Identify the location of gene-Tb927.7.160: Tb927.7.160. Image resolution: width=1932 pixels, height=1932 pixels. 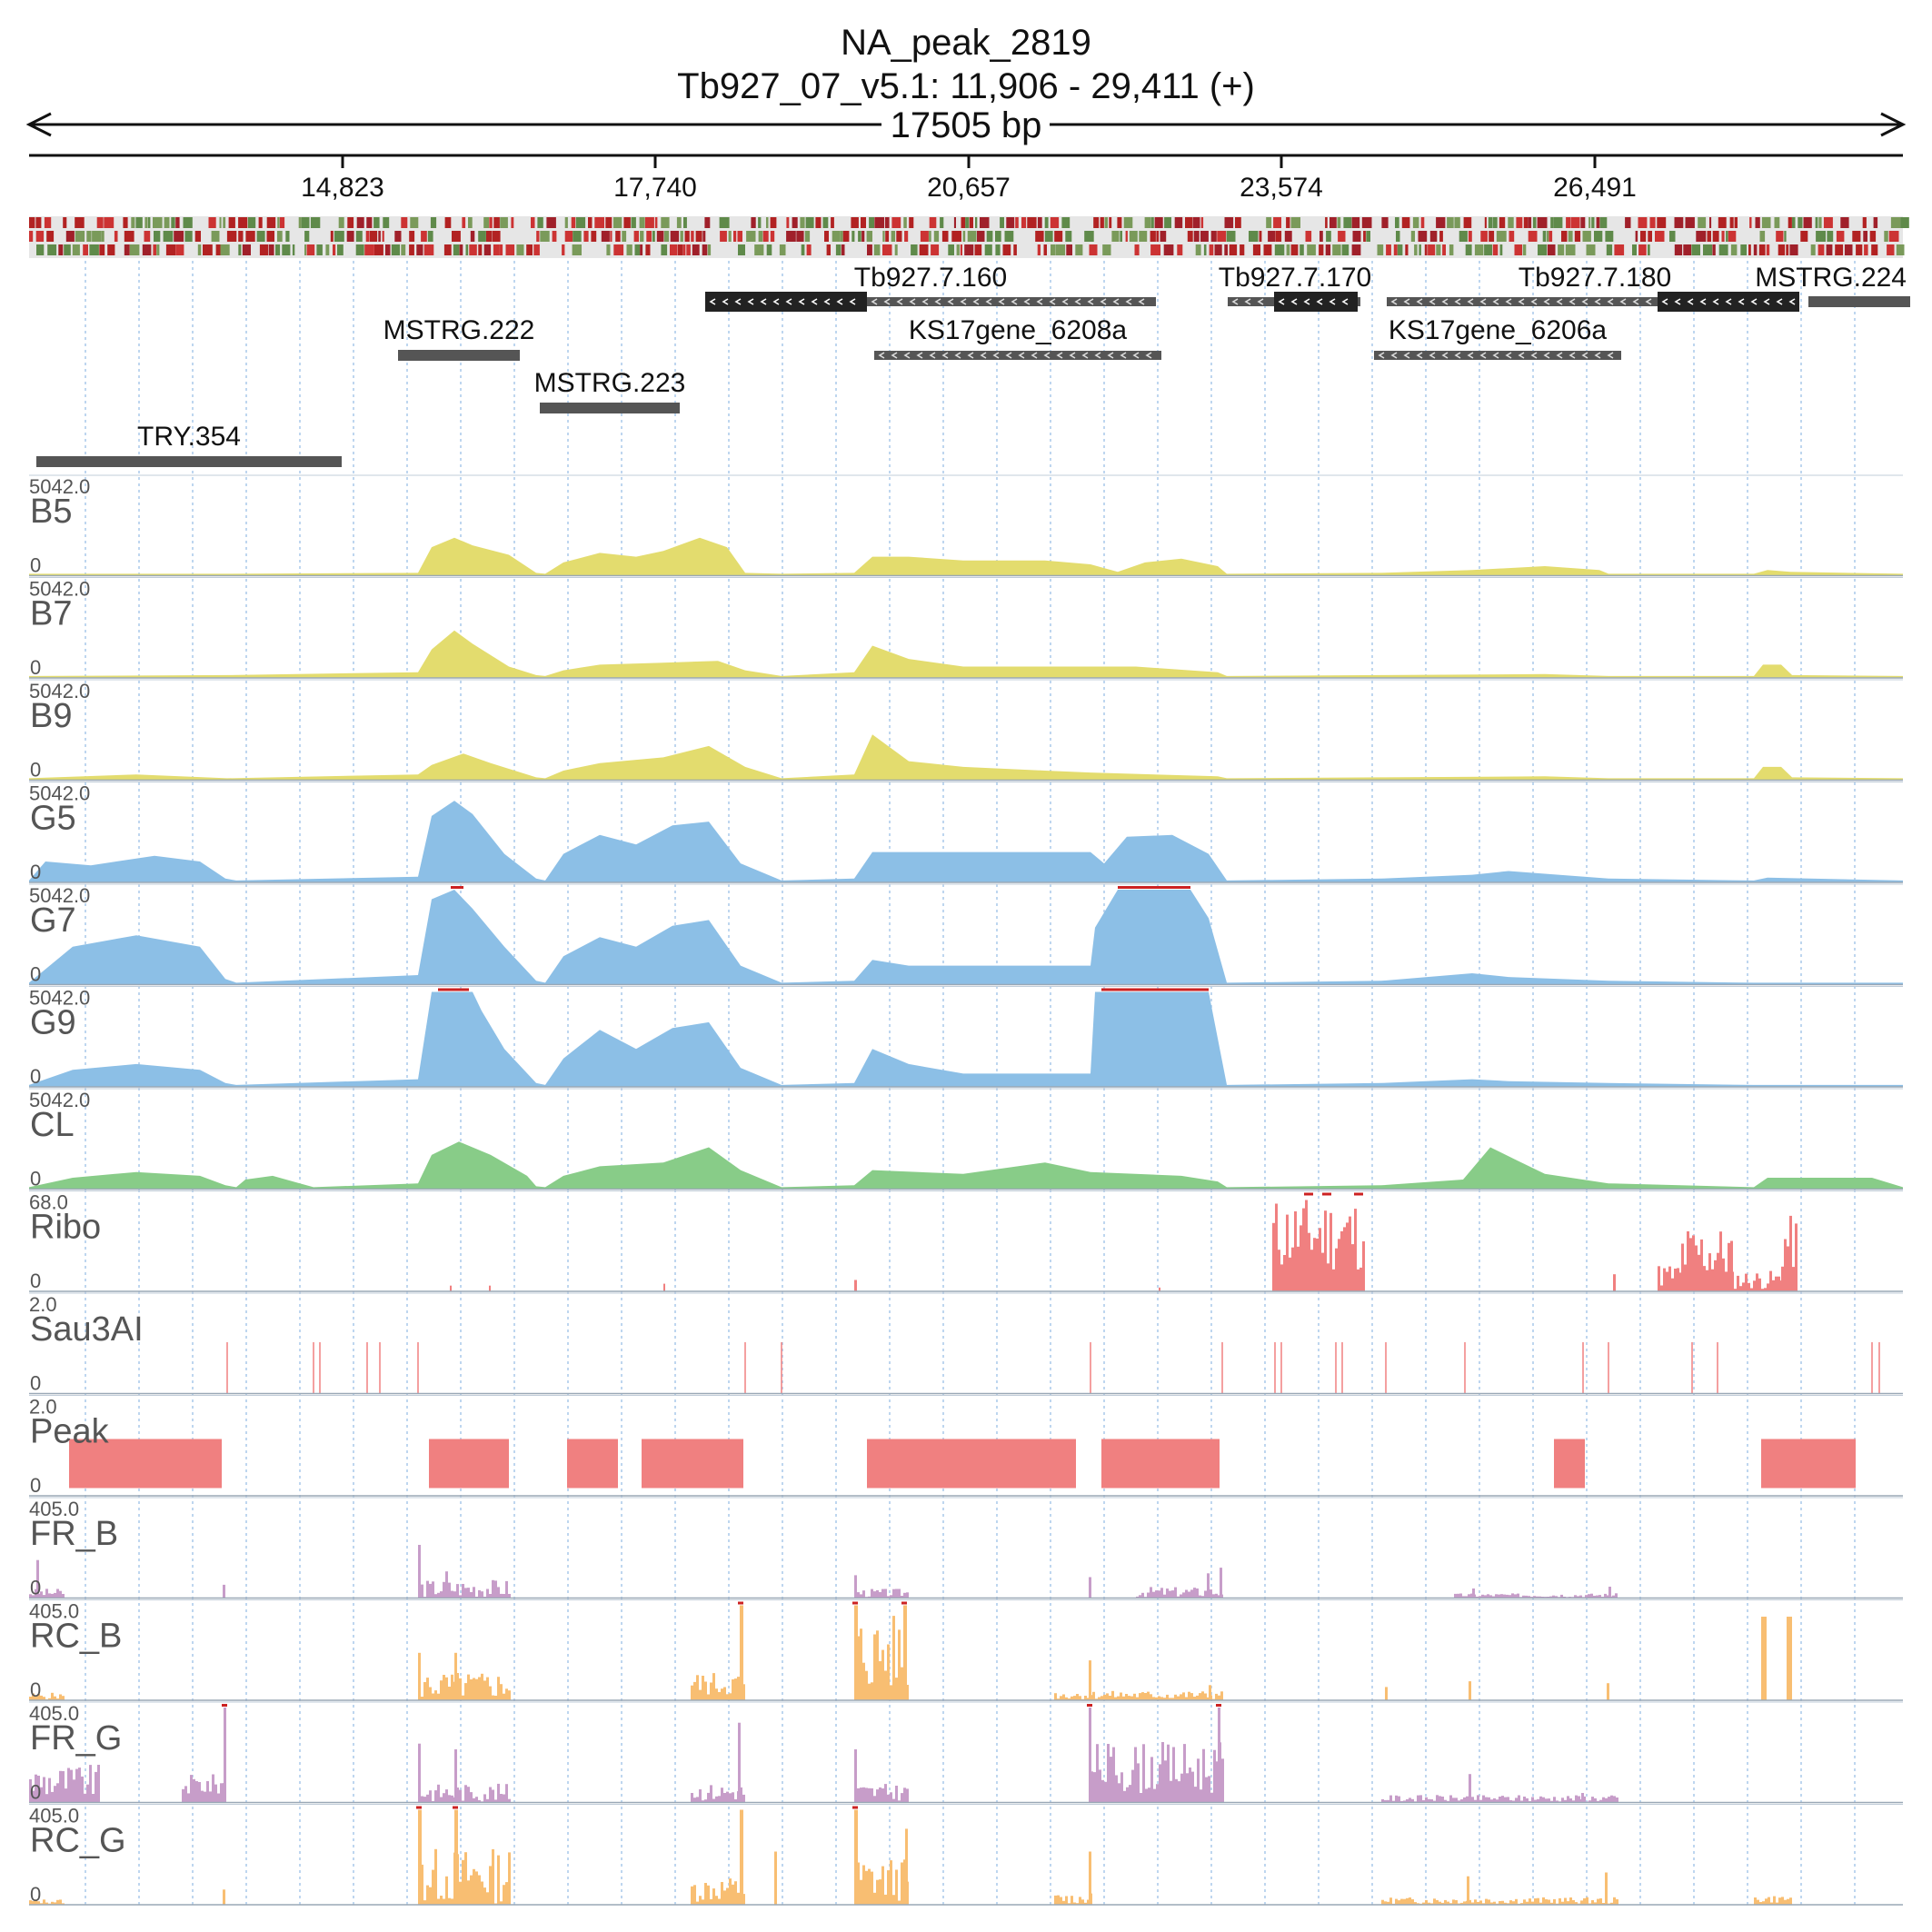
(930, 287).